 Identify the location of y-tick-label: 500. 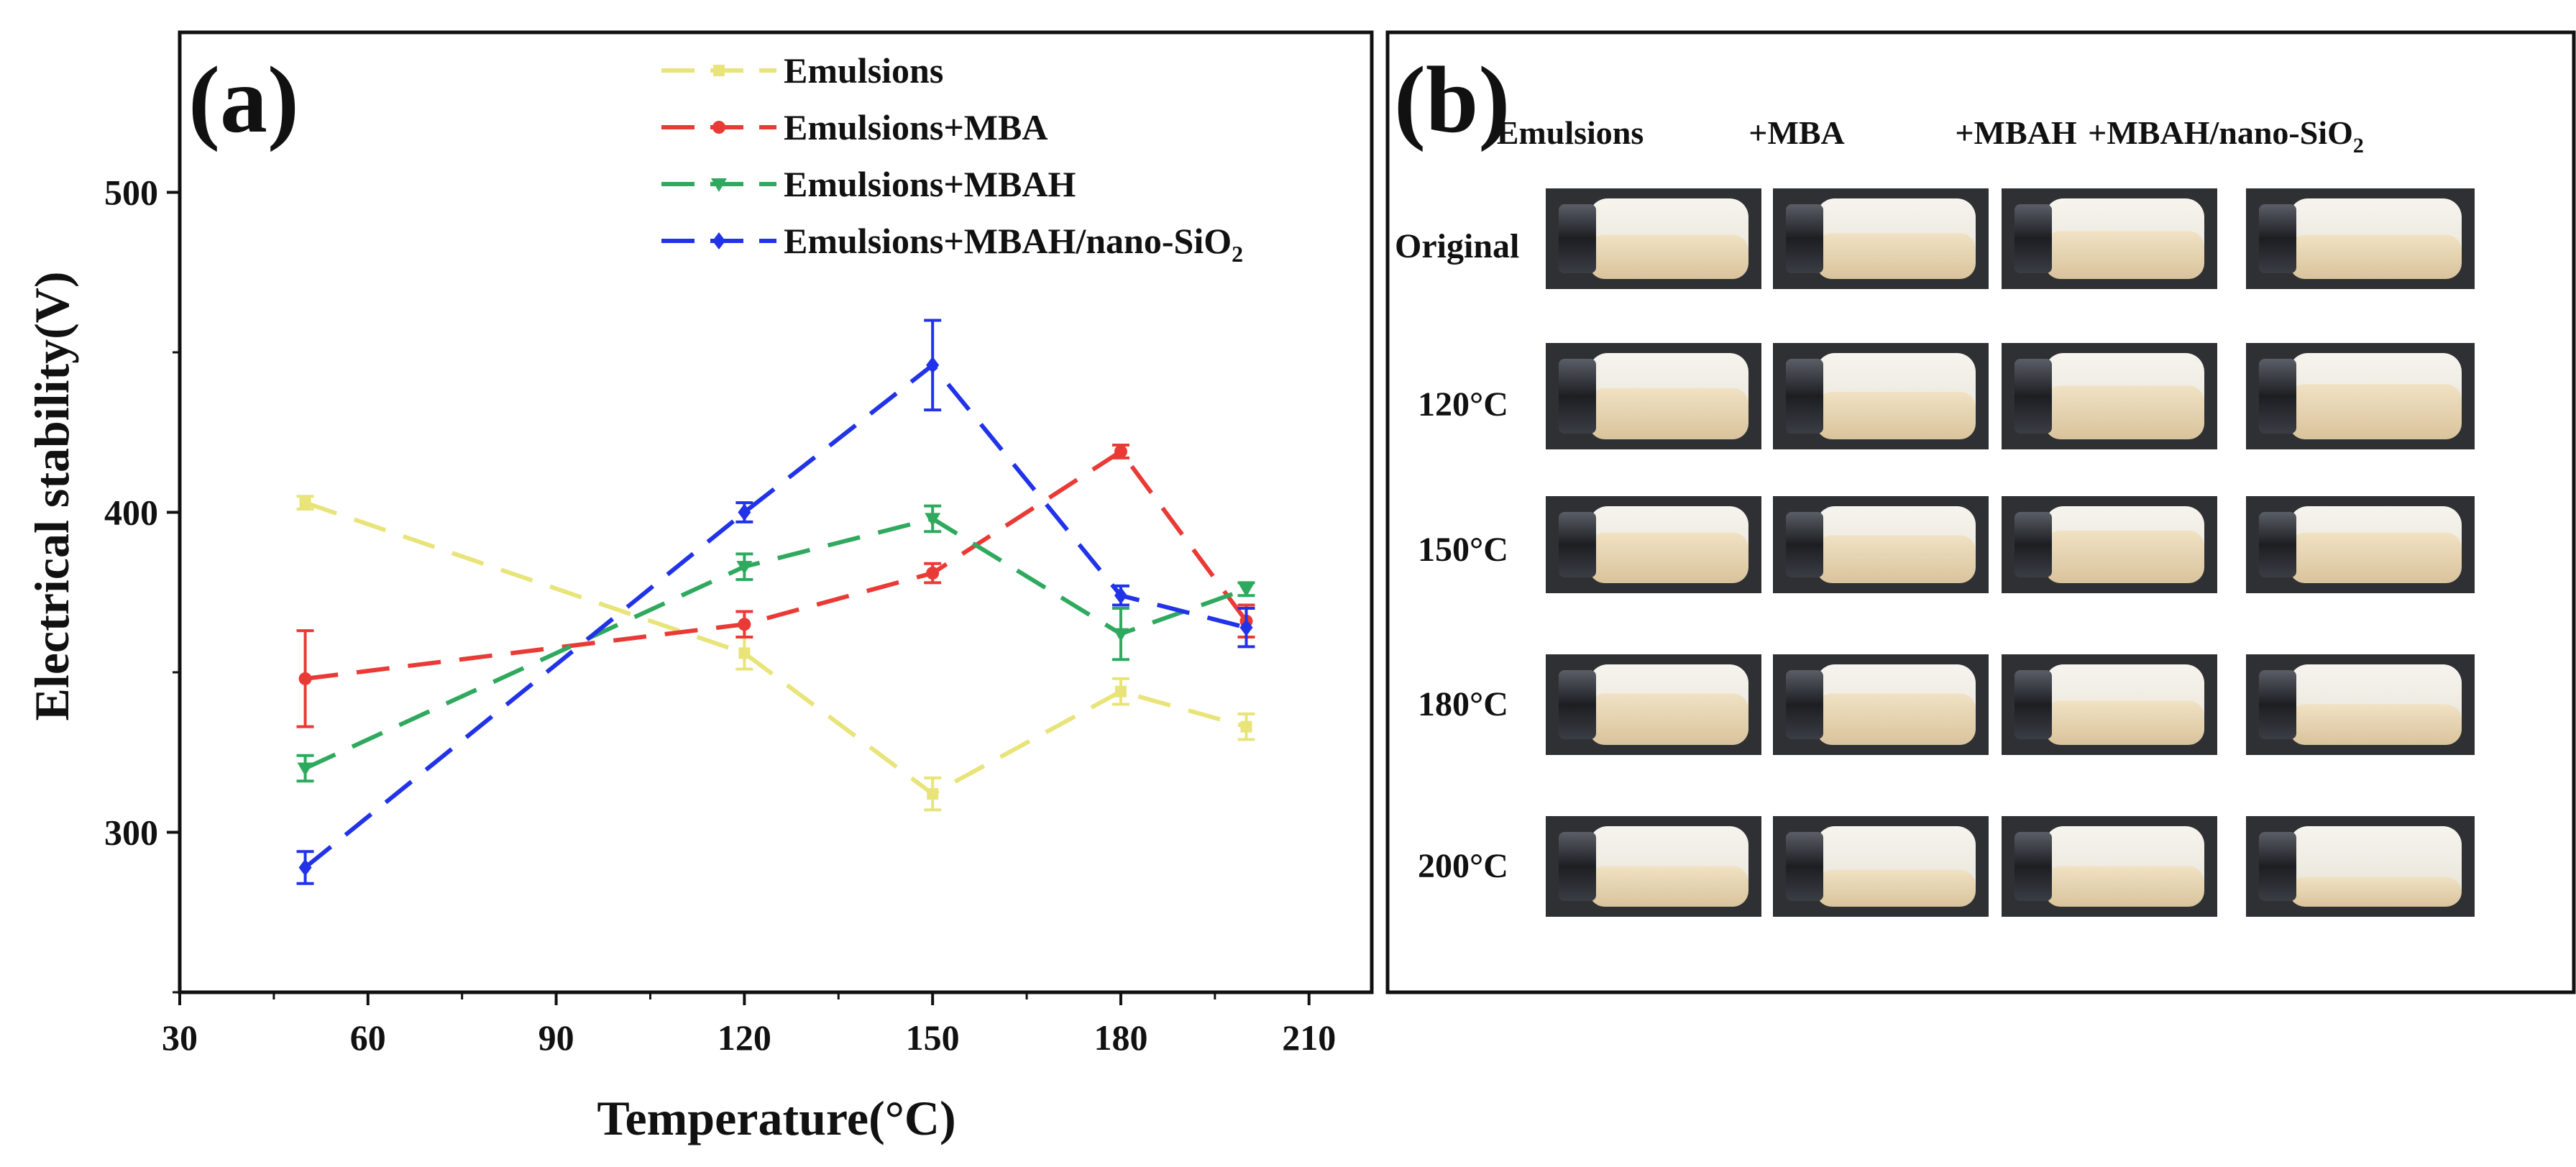
(131, 193).